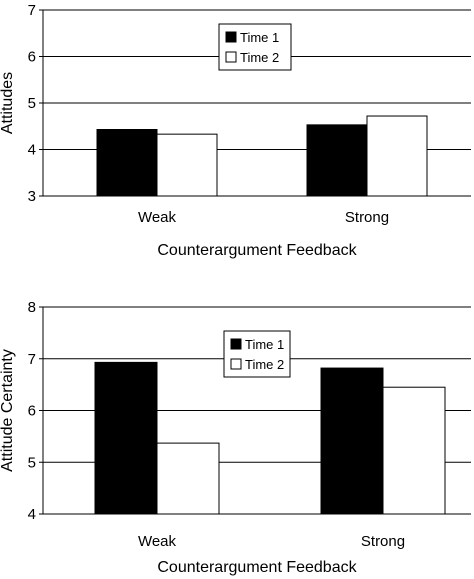  What do you see at coordinates (32, 307) in the screenshot?
I see `y-tick-label: 8` at bounding box center [32, 307].